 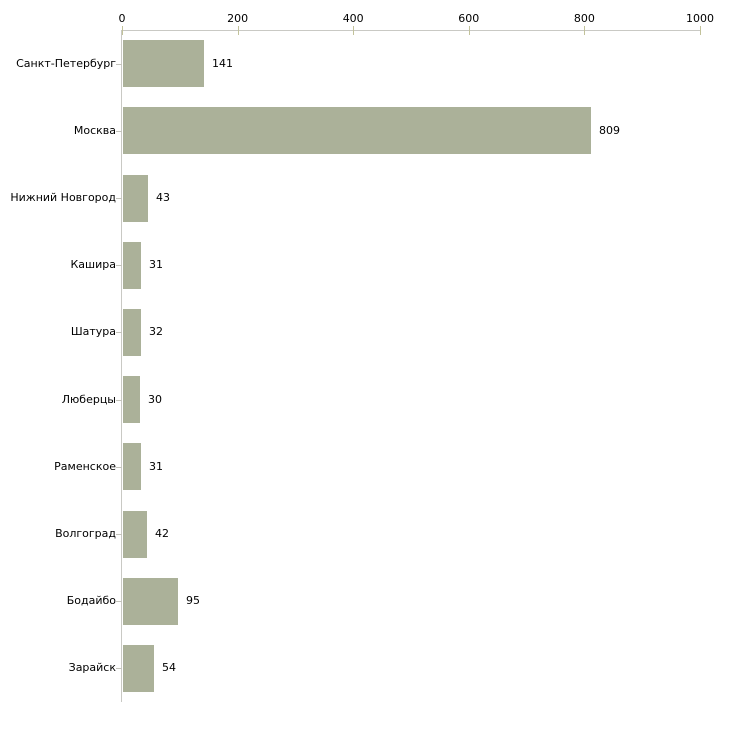 I want to click on bar-value-label: 809, so click(x=609, y=130).